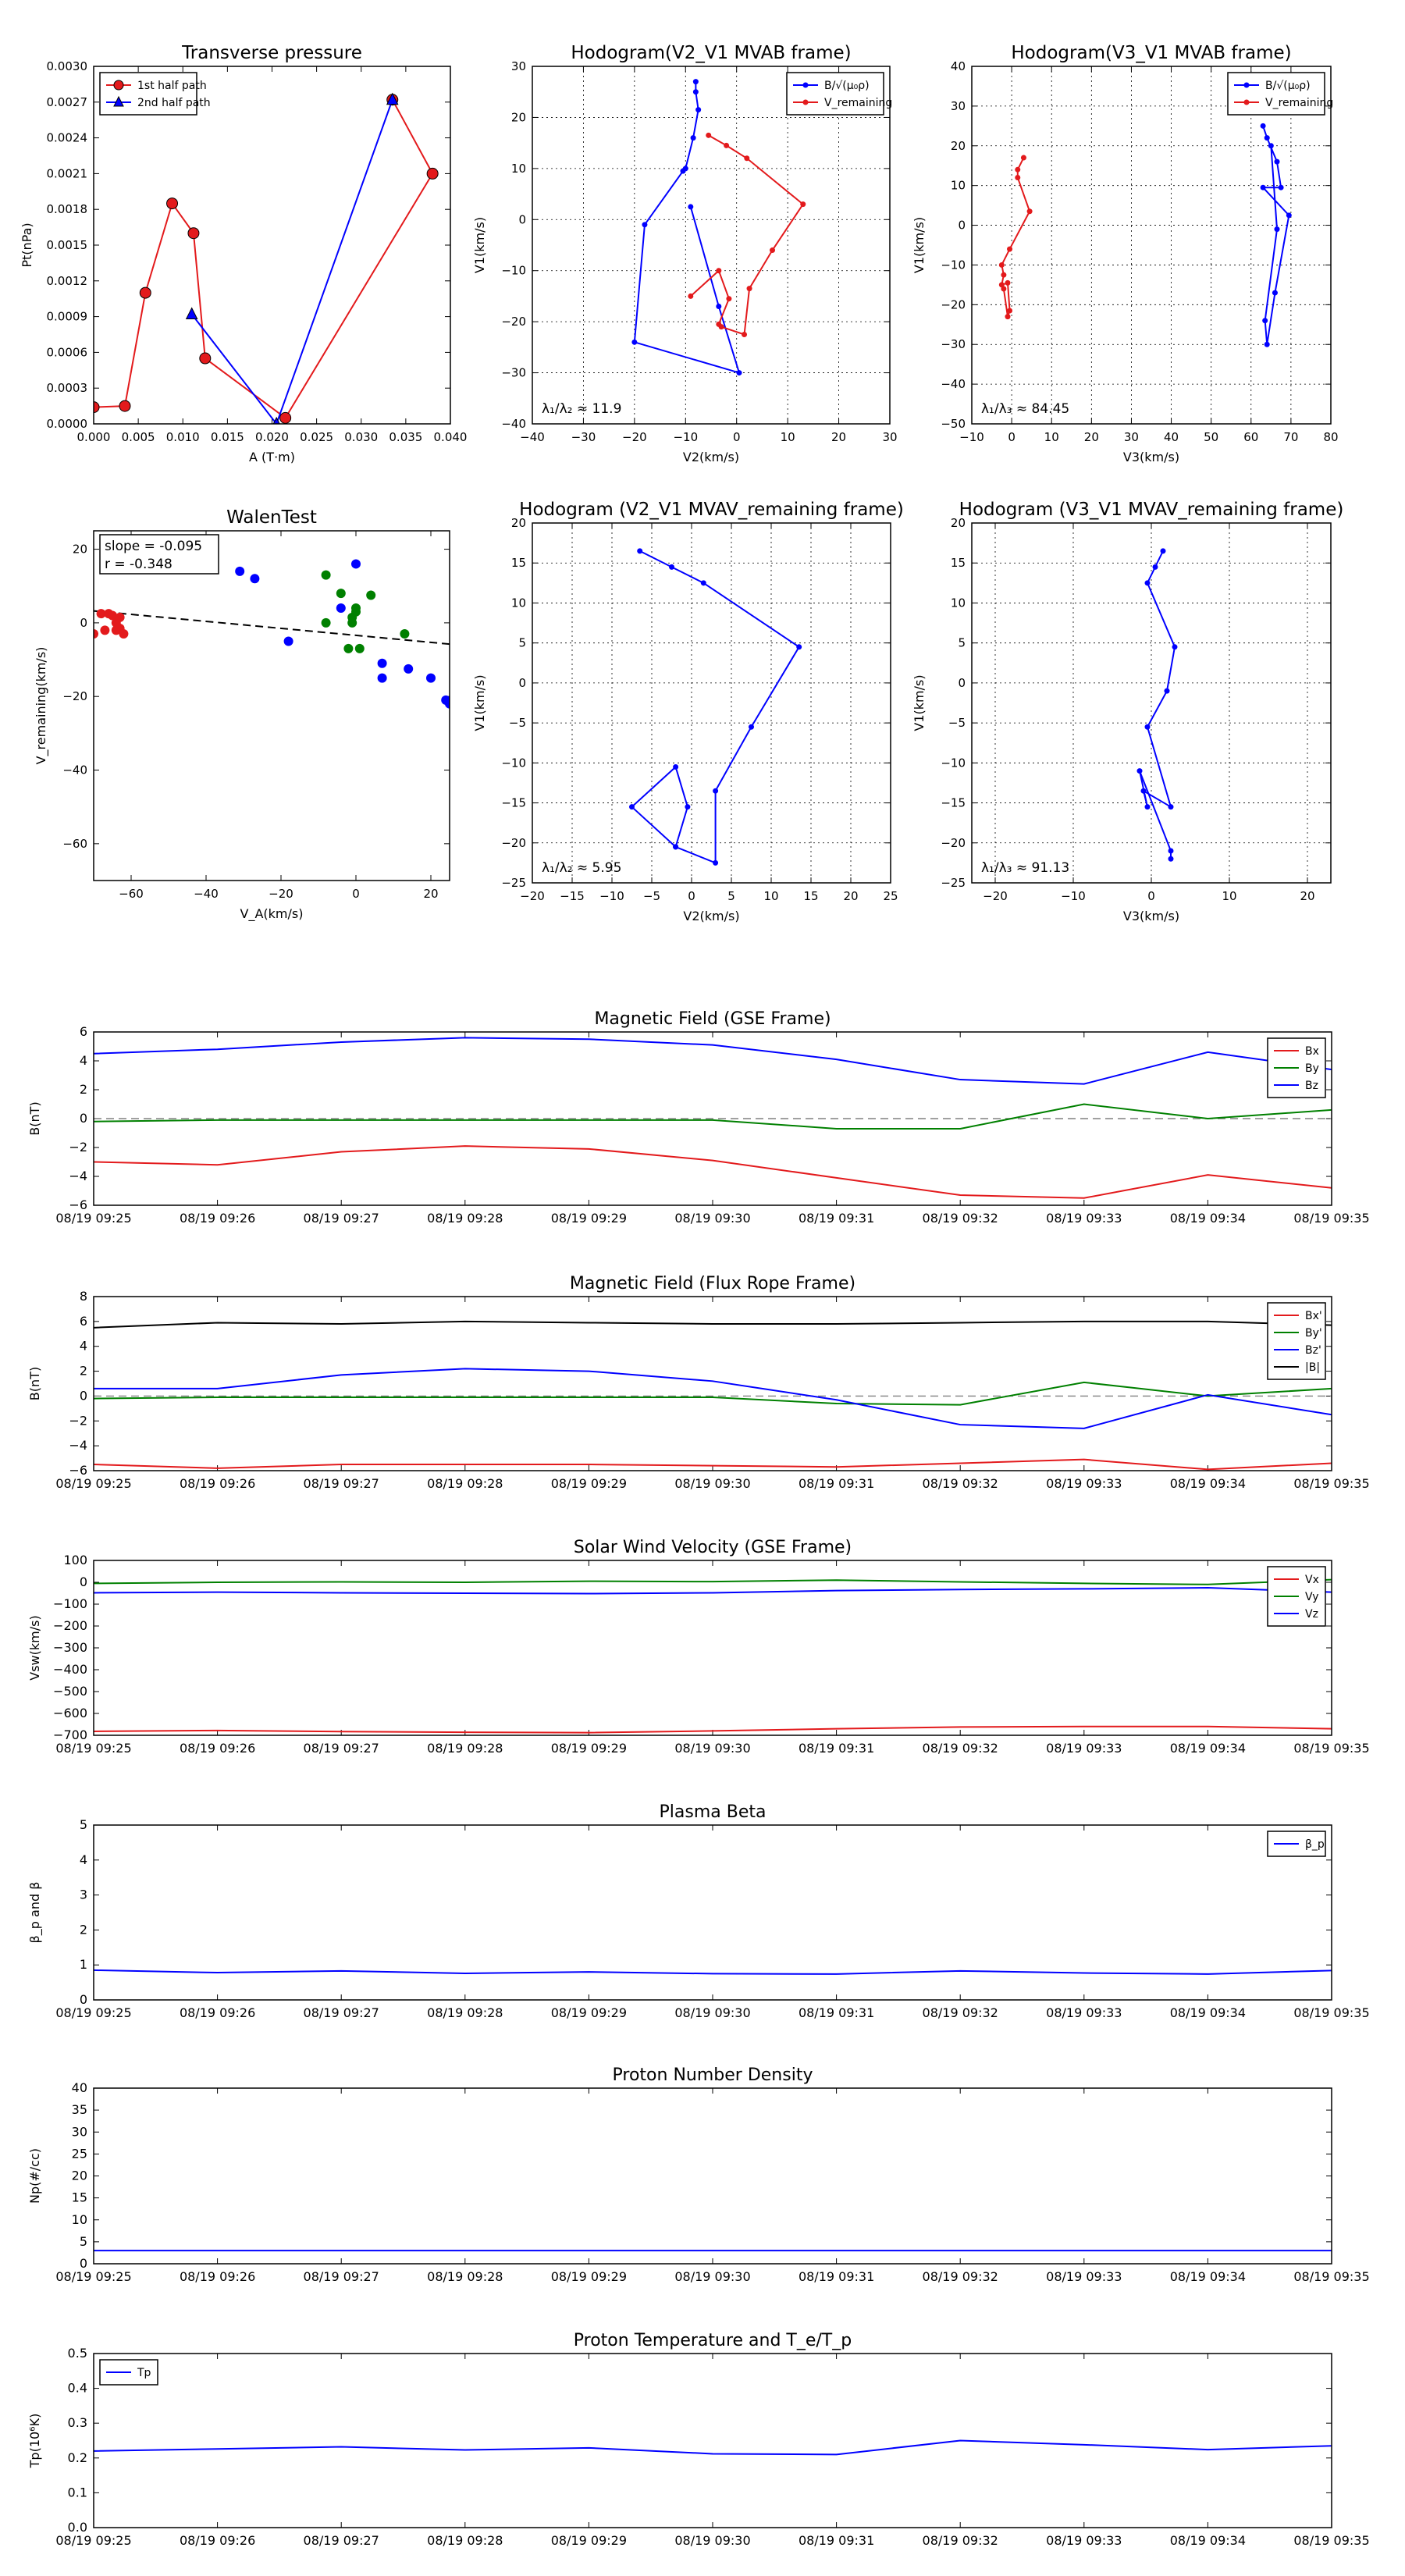 Image resolution: width=1405 pixels, height=2576 pixels. I want to click on x-tick-label: 08/19 09:26, so click(218, 1483).